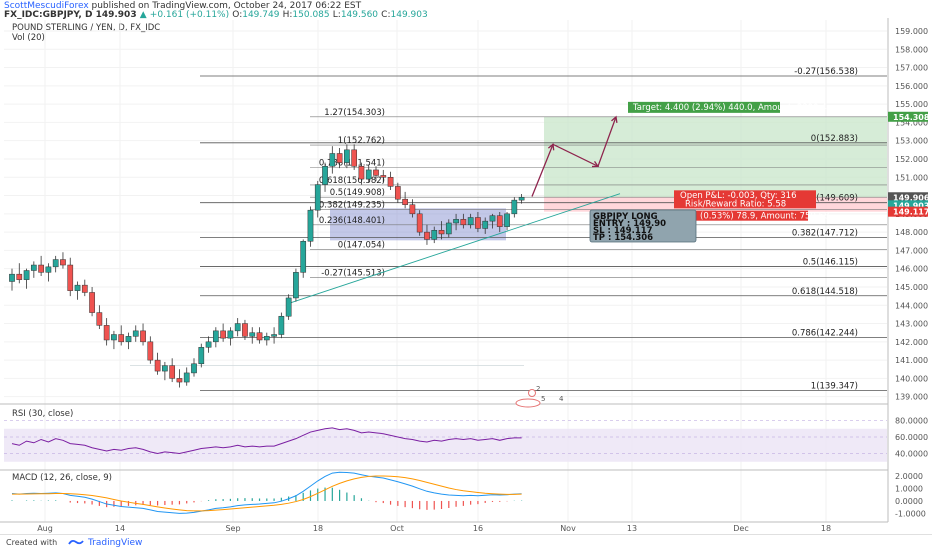  I want to click on tradingview-brand: TradingView, so click(115, 543).